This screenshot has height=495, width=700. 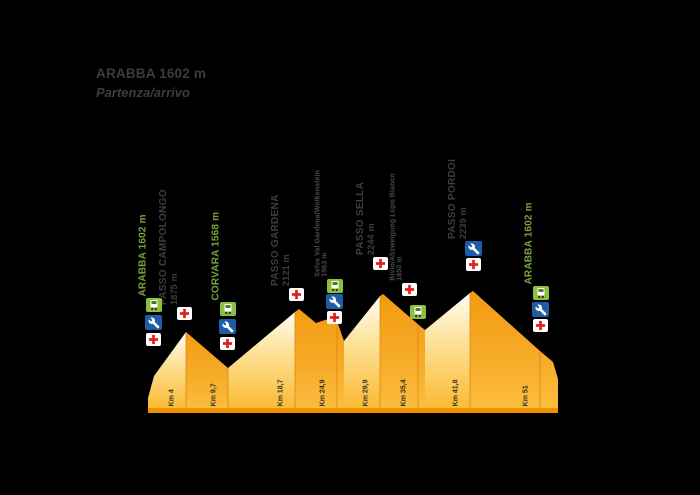 What do you see at coordinates (173, 289) in the screenshot?
I see `waypoint-altitude: 1875 m` at bounding box center [173, 289].